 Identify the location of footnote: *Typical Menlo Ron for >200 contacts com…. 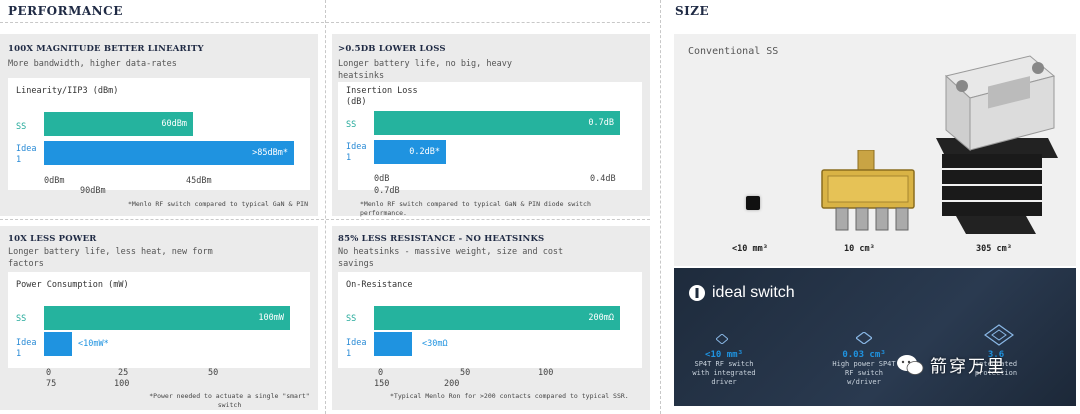
(509, 396).